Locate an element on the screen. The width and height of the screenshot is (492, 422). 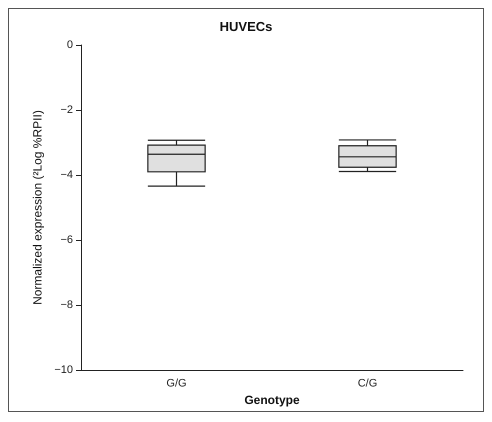
x-tick-label: C/G is located at coordinates (368, 384).